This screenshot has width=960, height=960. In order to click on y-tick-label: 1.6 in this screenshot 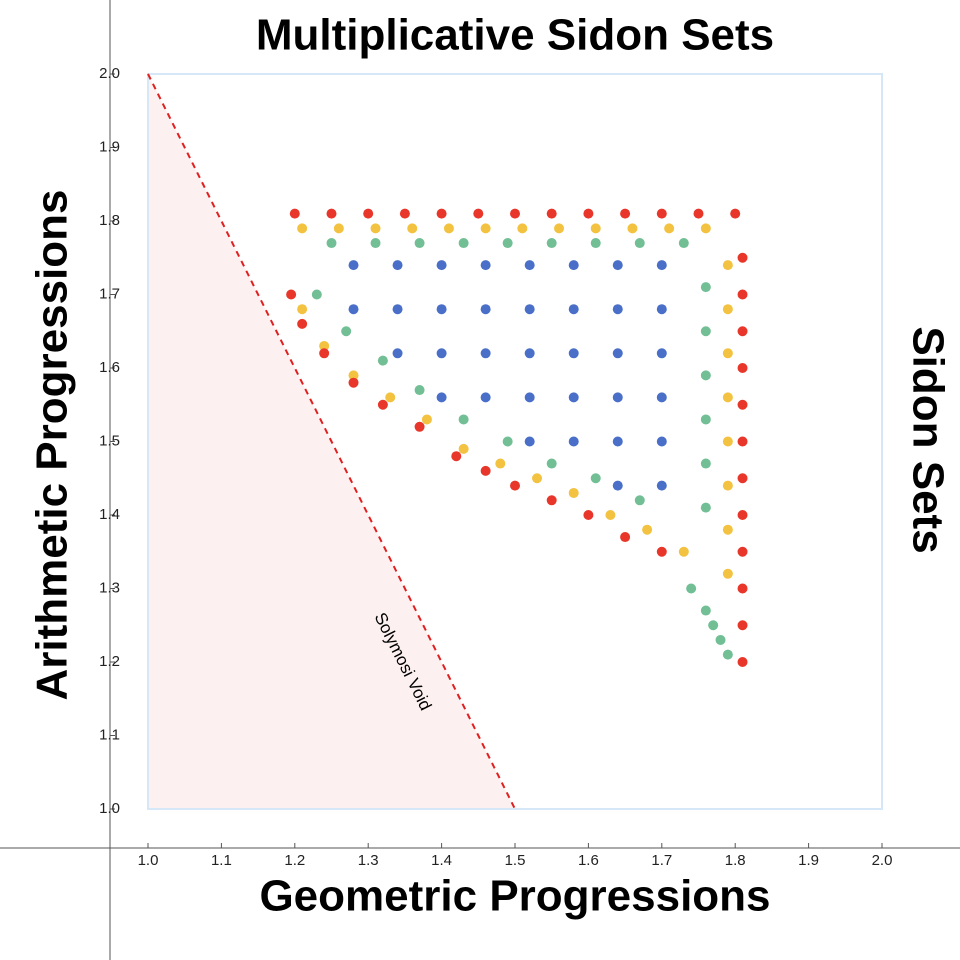, I will do `click(109, 367)`.